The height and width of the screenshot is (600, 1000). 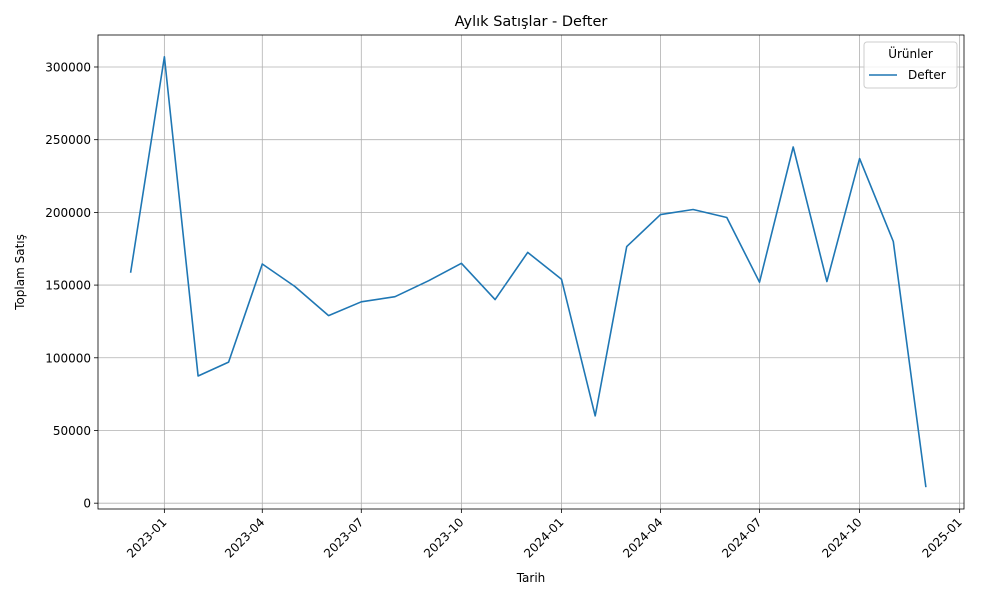 I want to click on y-tick-label: 150000, so click(x=68, y=286).